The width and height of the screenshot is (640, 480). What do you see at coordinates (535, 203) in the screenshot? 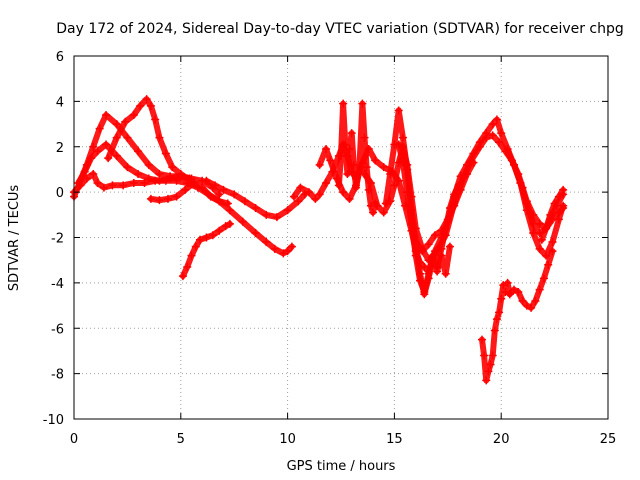
I see `series-arc16-markers` at bounding box center [535, 203].